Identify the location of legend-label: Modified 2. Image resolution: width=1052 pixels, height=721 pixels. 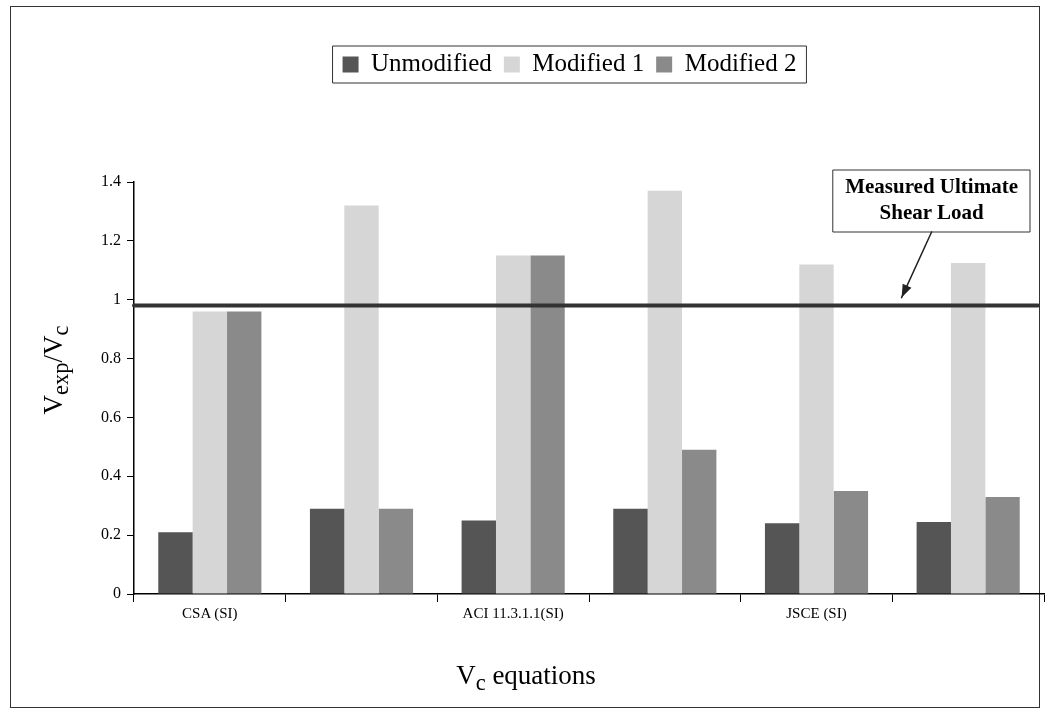
(740, 63).